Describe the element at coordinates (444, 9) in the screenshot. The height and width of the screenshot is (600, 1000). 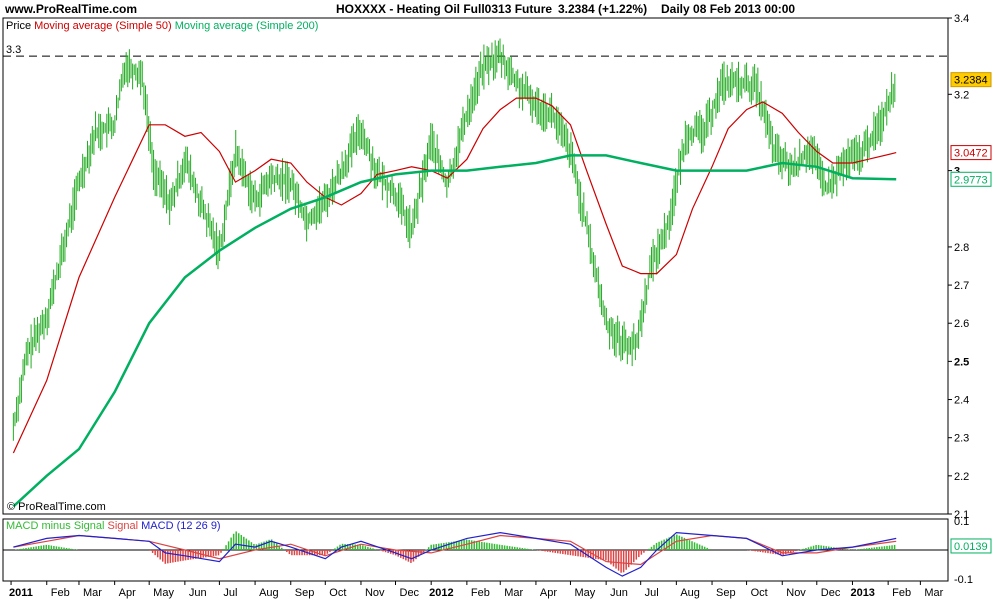
I see `instrument-title: HOXXXX - Heating Oil Full0313 Future` at that location.